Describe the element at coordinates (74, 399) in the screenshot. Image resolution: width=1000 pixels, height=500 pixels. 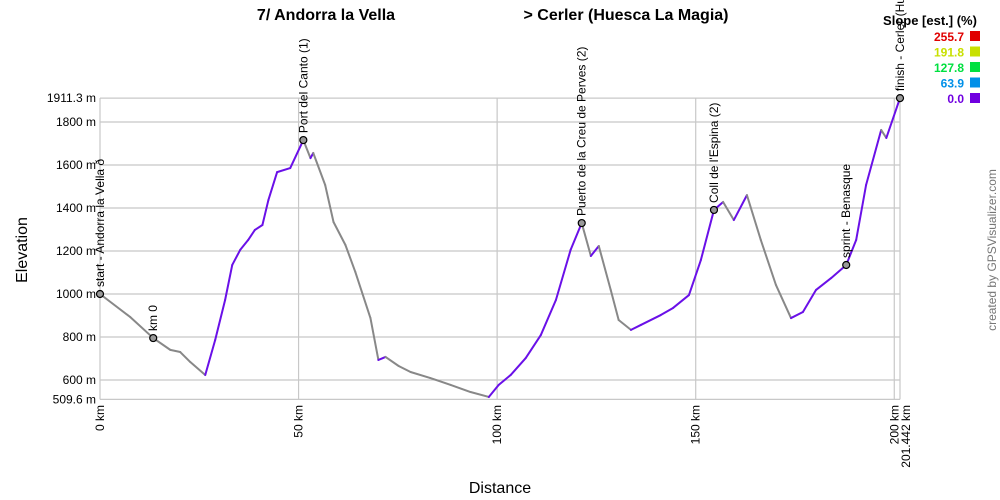
I see `y-tick-label: 509.6 m` at that location.